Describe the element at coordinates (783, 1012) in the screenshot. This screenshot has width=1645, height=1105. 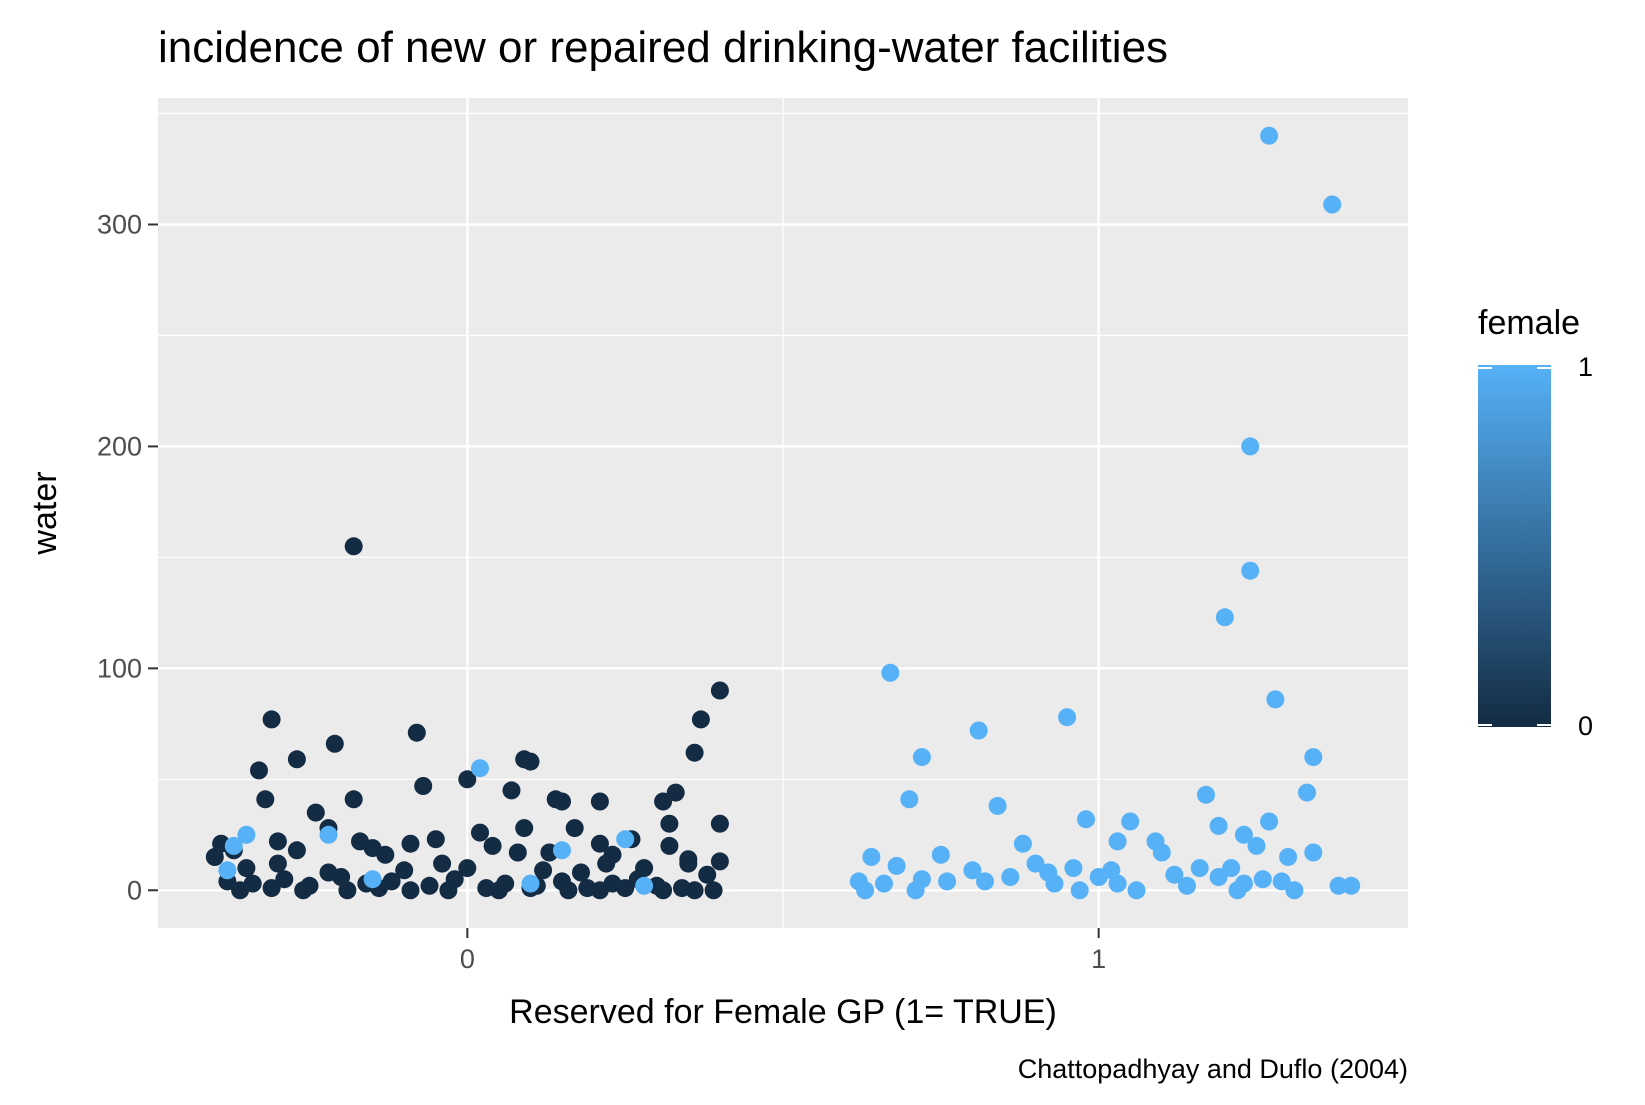
I see `x-axis-title: Reserved for Female GP (1= TRUE)` at that location.